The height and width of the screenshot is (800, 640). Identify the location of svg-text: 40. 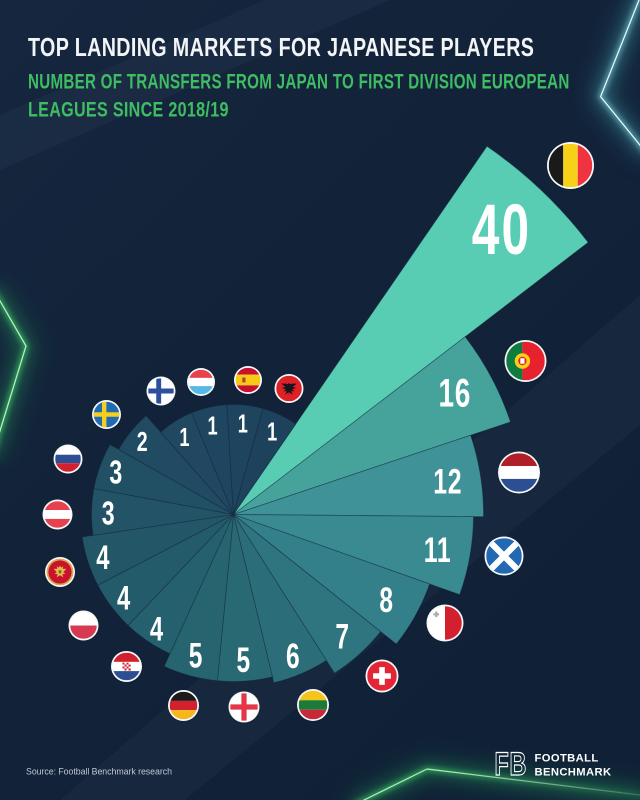
(501, 229).